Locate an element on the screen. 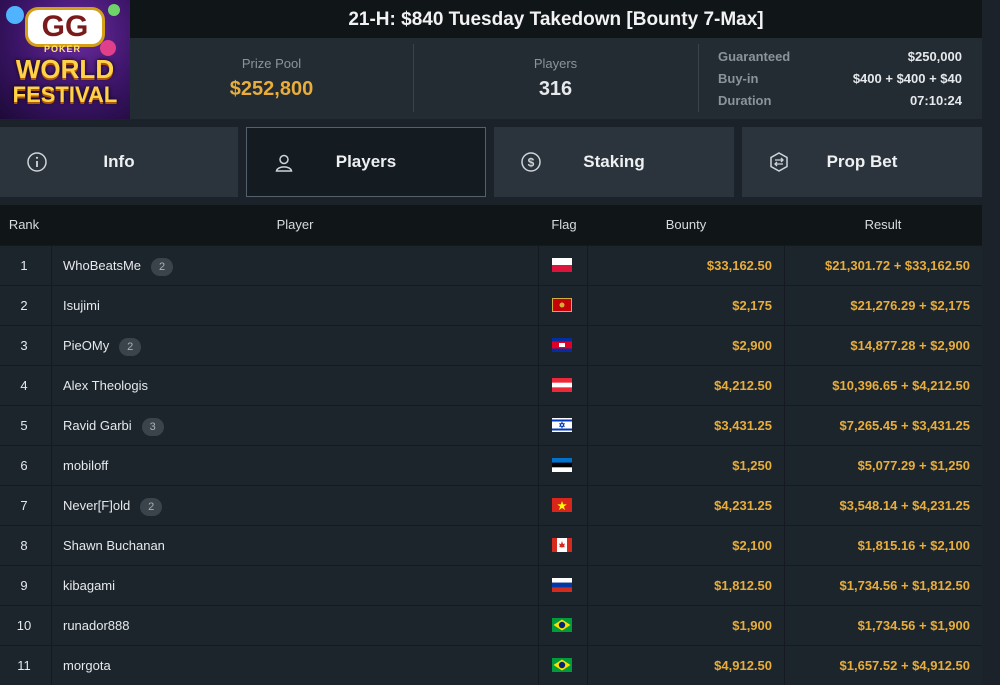 The image size is (1000, 685). tab-prop-bet: Prop Bet is located at coordinates (862, 162).